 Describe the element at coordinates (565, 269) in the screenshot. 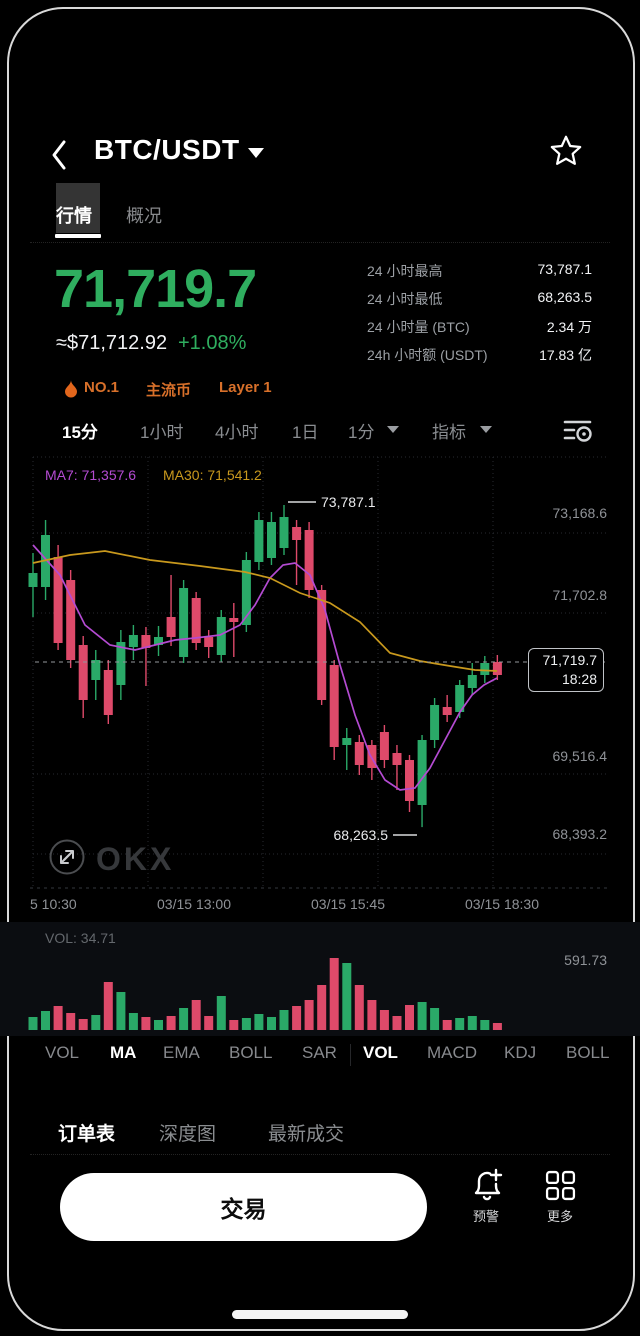

I see `stat-value: 73,787.1` at that location.